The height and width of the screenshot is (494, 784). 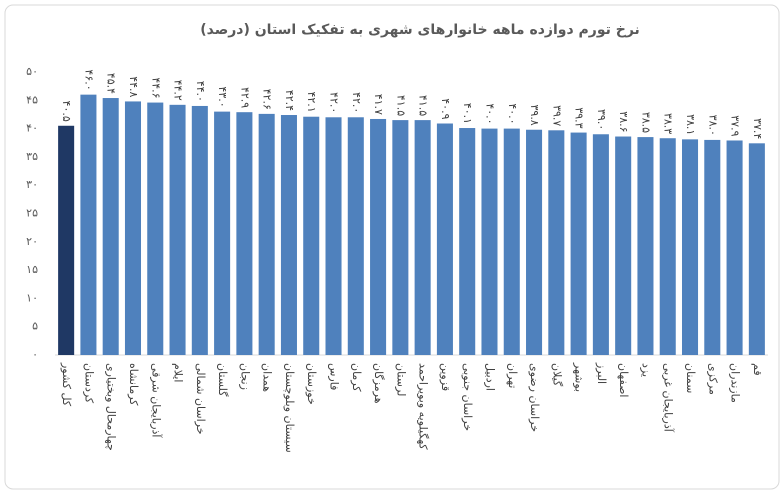 I want to click on x-tick-label: خوزستان, so click(x=311, y=384).